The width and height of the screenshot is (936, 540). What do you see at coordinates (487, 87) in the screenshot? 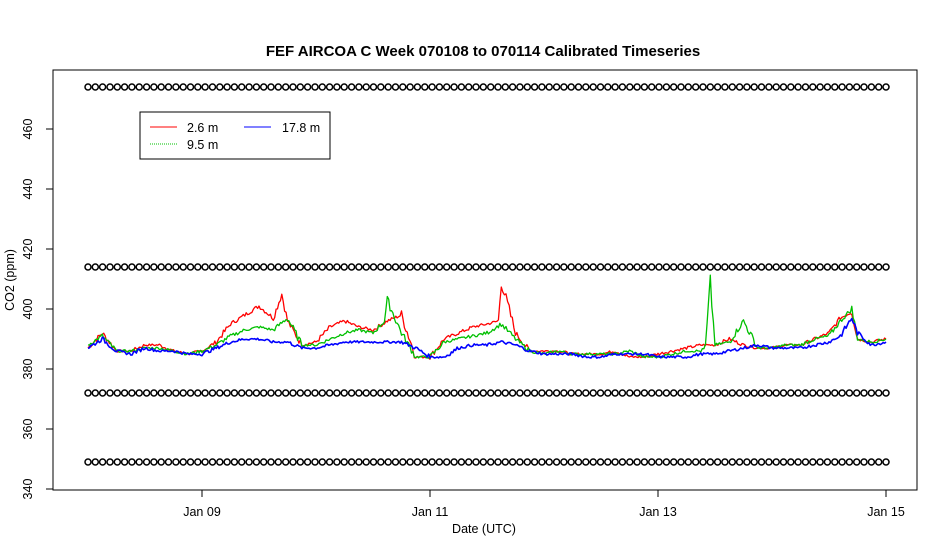
I see `reference-circle-row` at bounding box center [487, 87].